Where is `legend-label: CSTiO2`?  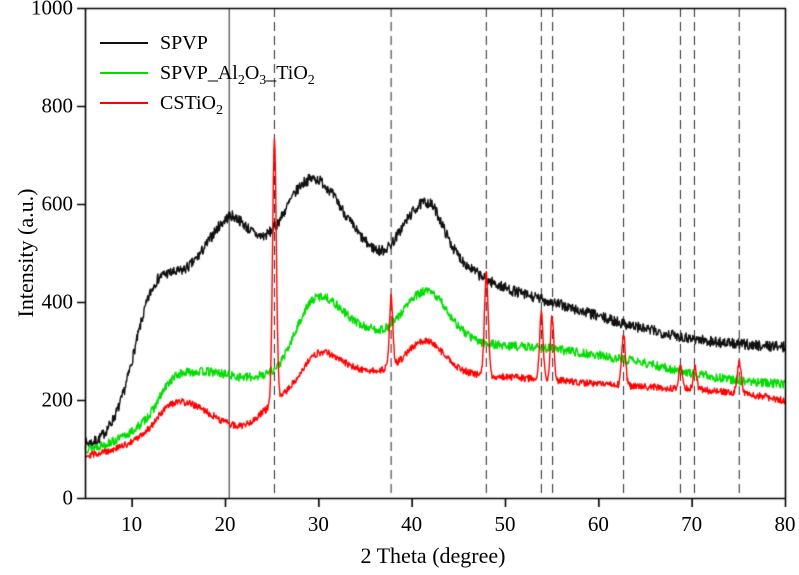
legend-label: CSTiO2 is located at coordinates (191, 104).